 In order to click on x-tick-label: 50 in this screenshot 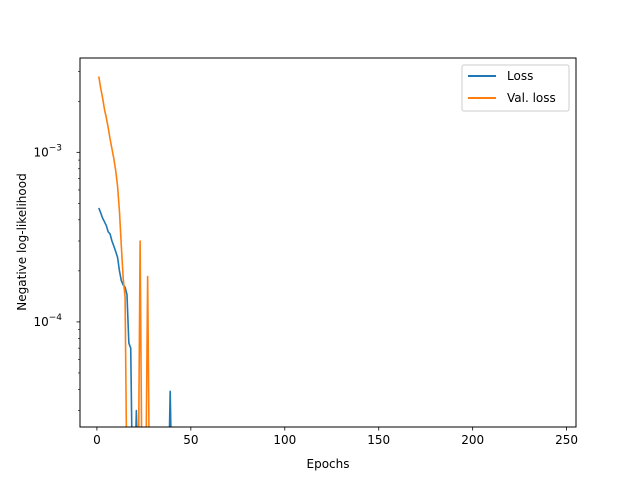, I will do `click(190, 440)`.